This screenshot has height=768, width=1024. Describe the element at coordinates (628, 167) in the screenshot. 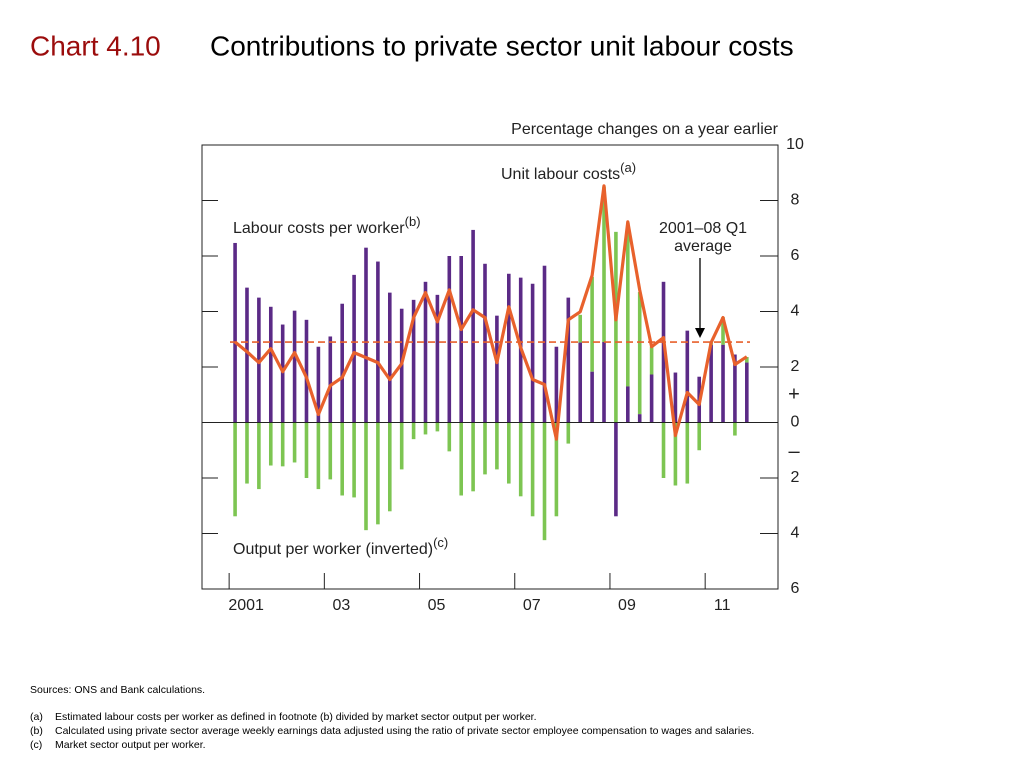

I see `series-label-ref: (a)` at that location.